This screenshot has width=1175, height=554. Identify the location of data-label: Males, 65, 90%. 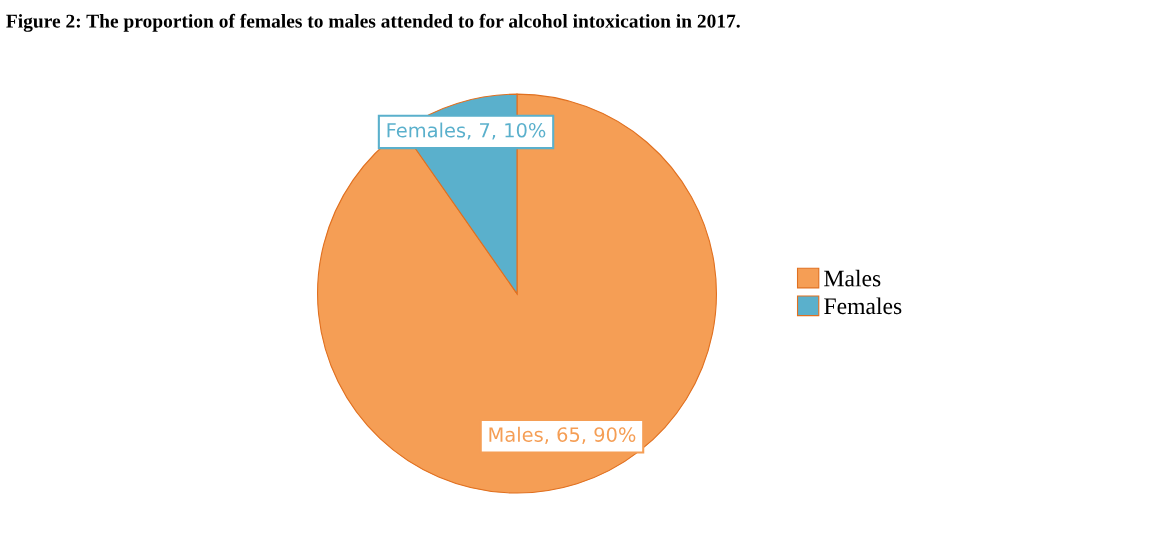
(562, 435).